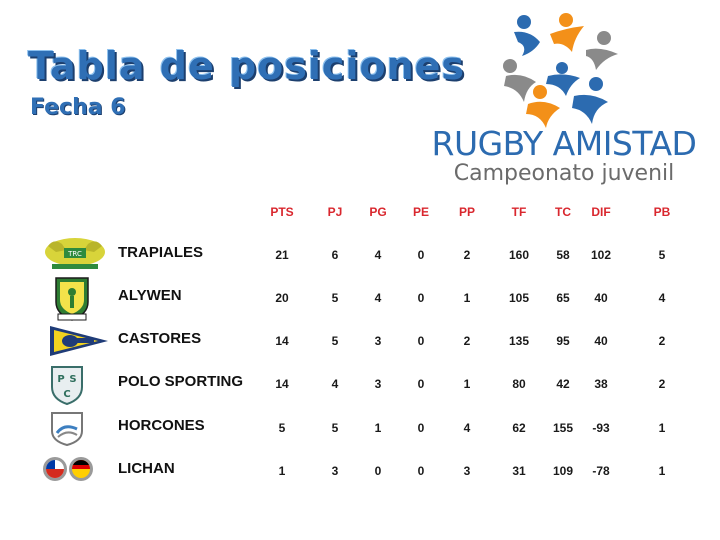 Image resolution: width=720 pixels, height=540 pixels. I want to click on column-header-pb: PB, so click(662, 212).